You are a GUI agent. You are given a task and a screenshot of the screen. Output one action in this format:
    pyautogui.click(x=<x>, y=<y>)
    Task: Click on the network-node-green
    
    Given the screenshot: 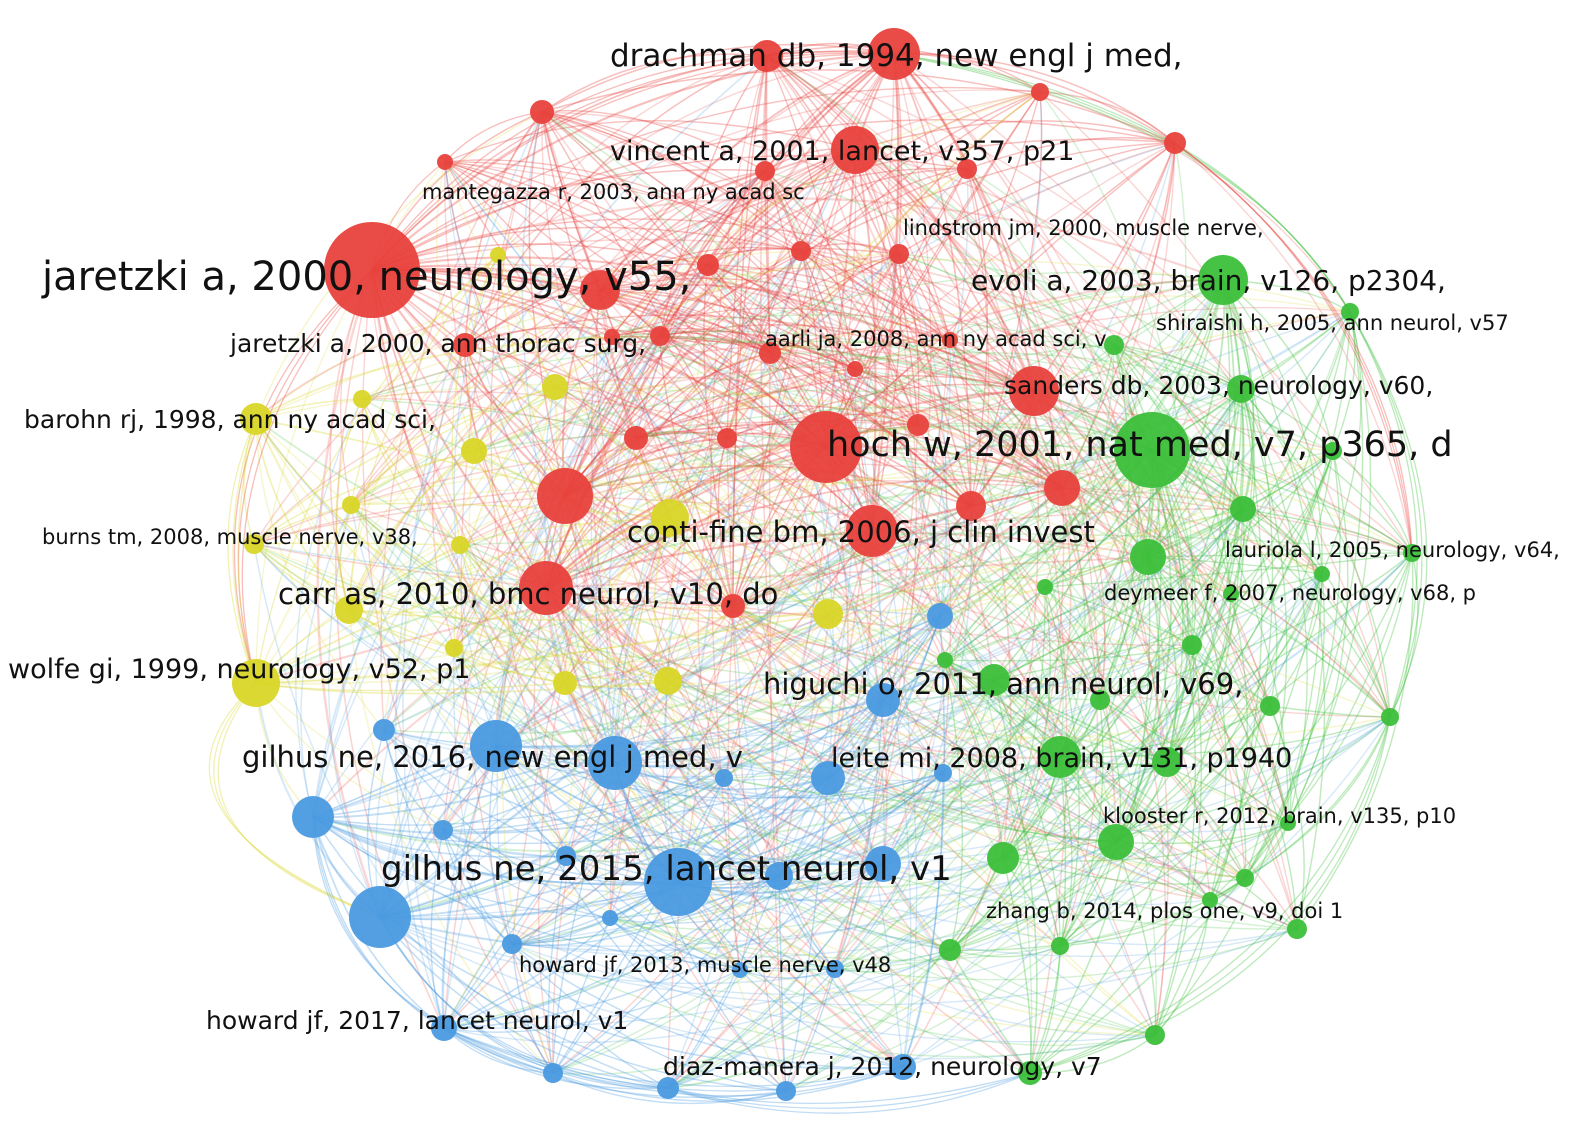 What is the action you would take?
    pyautogui.click(x=945, y=660)
    